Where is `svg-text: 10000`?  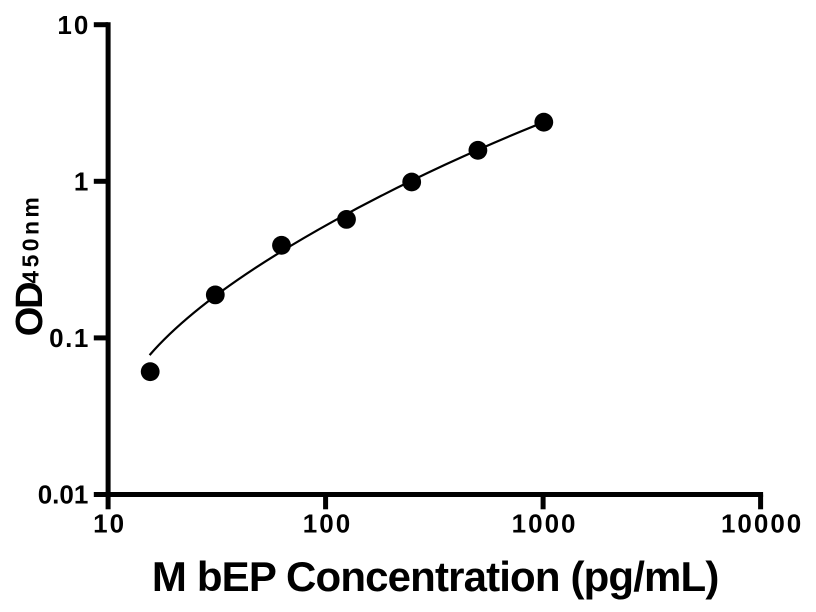 svg-text: 10000 is located at coordinates (762, 523).